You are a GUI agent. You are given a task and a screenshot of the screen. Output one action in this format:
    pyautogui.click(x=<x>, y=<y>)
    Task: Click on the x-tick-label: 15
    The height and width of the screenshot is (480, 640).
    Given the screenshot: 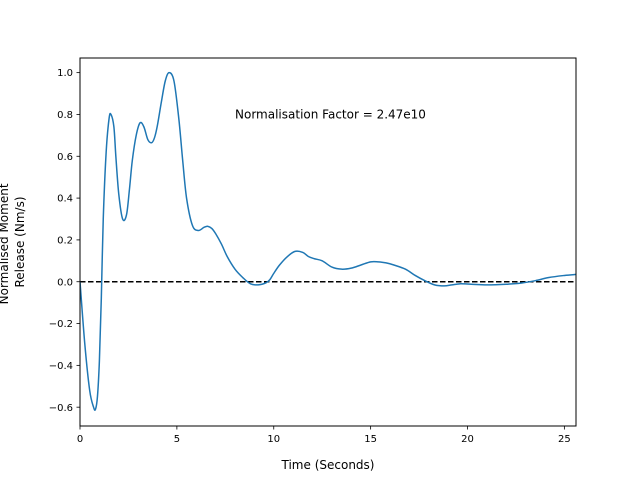 What is the action you would take?
    pyautogui.click(x=370, y=439)
    